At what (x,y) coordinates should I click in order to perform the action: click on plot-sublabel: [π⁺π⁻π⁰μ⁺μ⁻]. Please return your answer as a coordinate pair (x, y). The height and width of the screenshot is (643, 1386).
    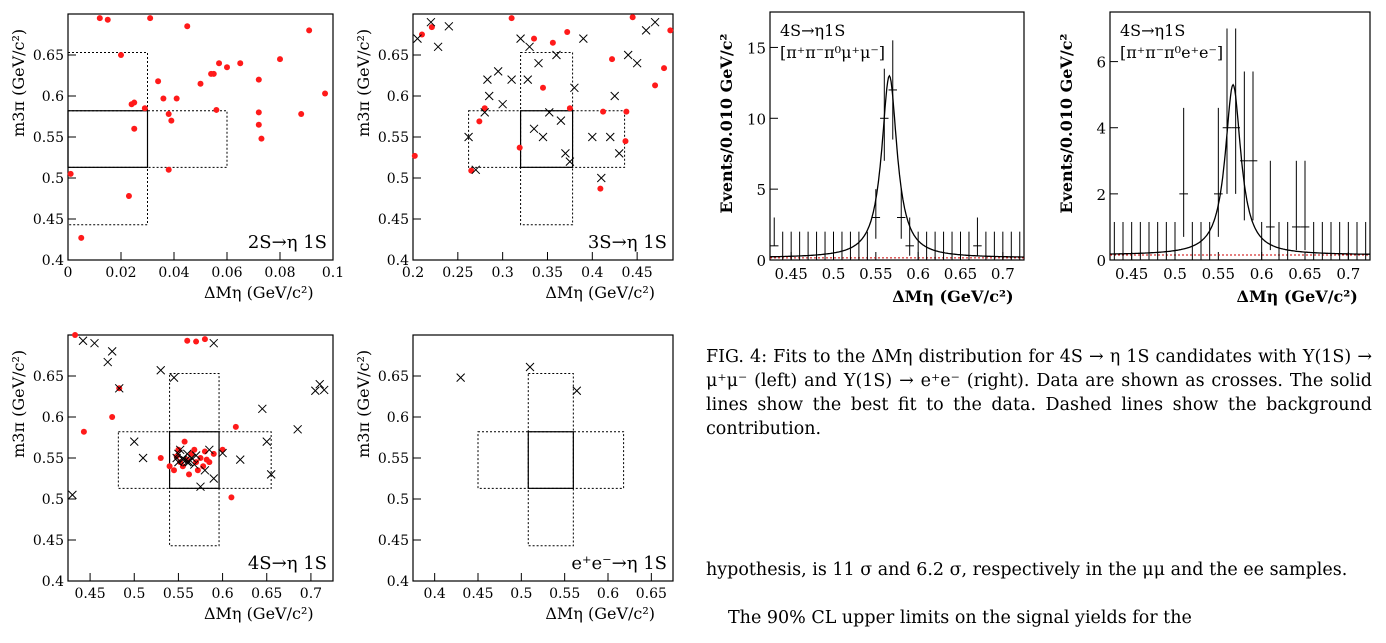
    Looking at the image, I should click on (832, 52).